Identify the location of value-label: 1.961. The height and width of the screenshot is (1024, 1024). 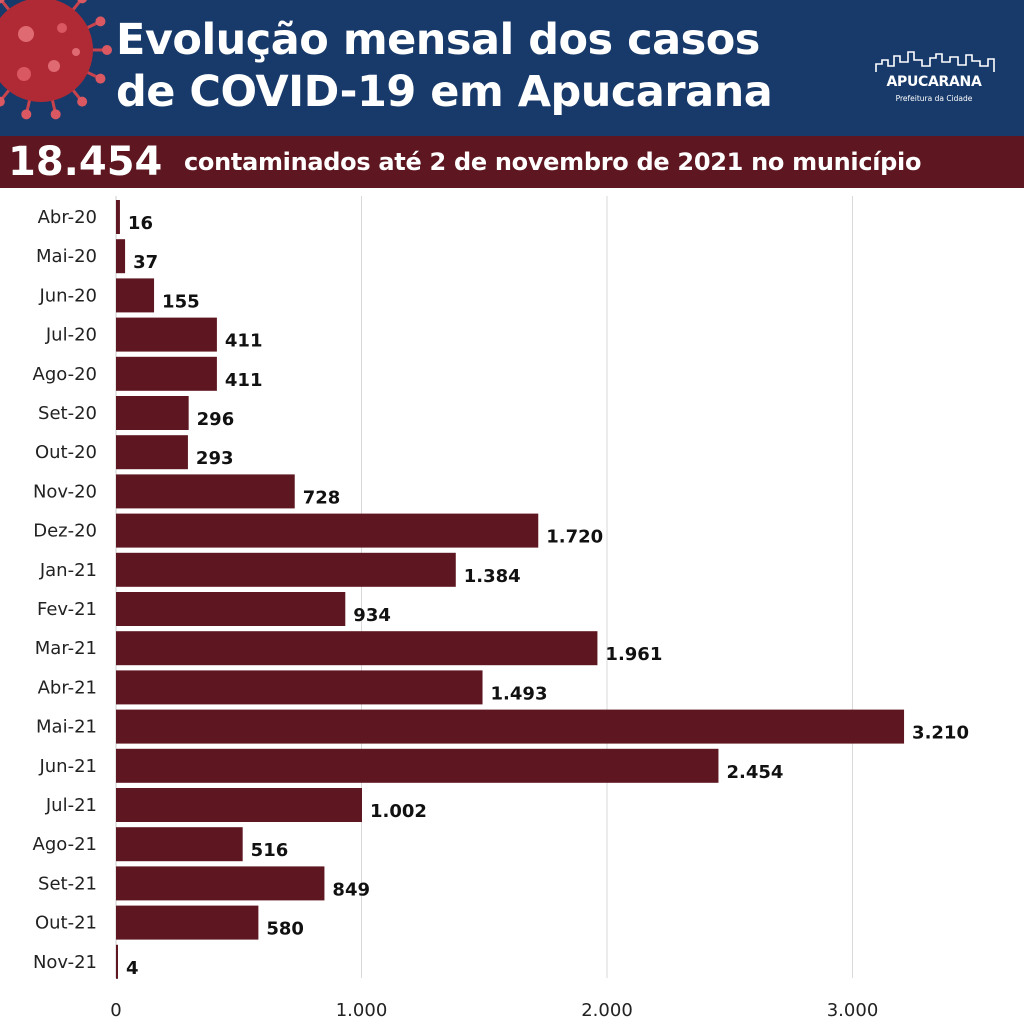
(633, 654).